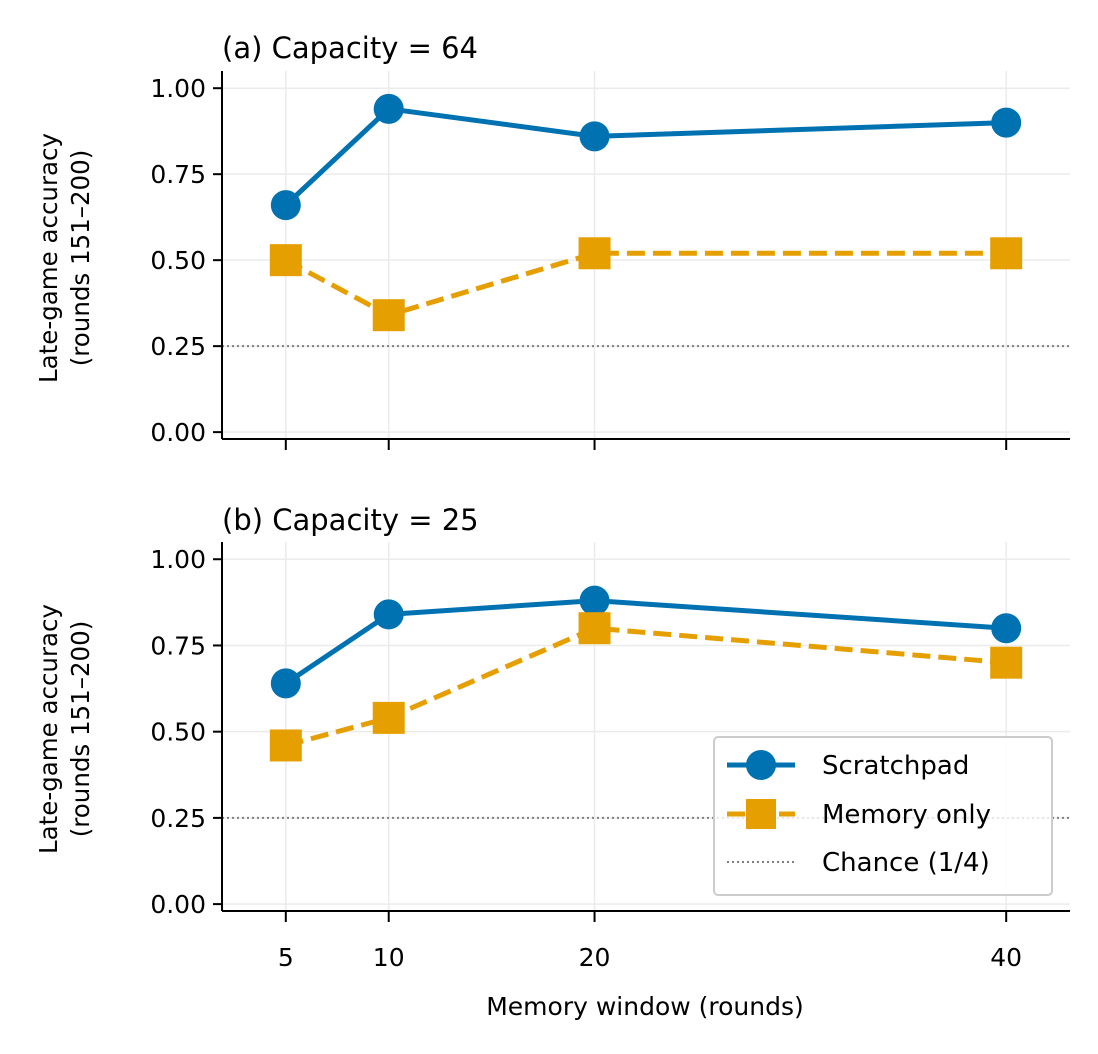 The height and width of the screenshot is (1054, 1098). I want to click on panel-b-xtick-label-3: 40, so click(1006, 957).